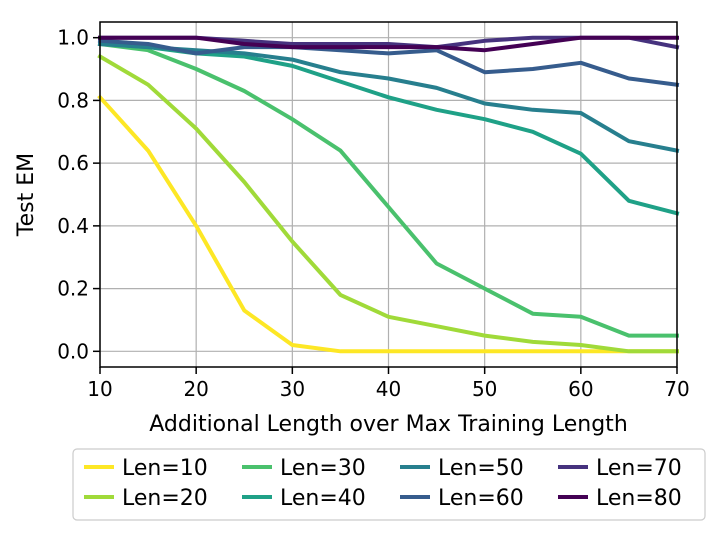  What do you see at coordinates (73, 38) in the screenshot?
I see `y-tick-label: 1.0` at bounding box center [73, 38].